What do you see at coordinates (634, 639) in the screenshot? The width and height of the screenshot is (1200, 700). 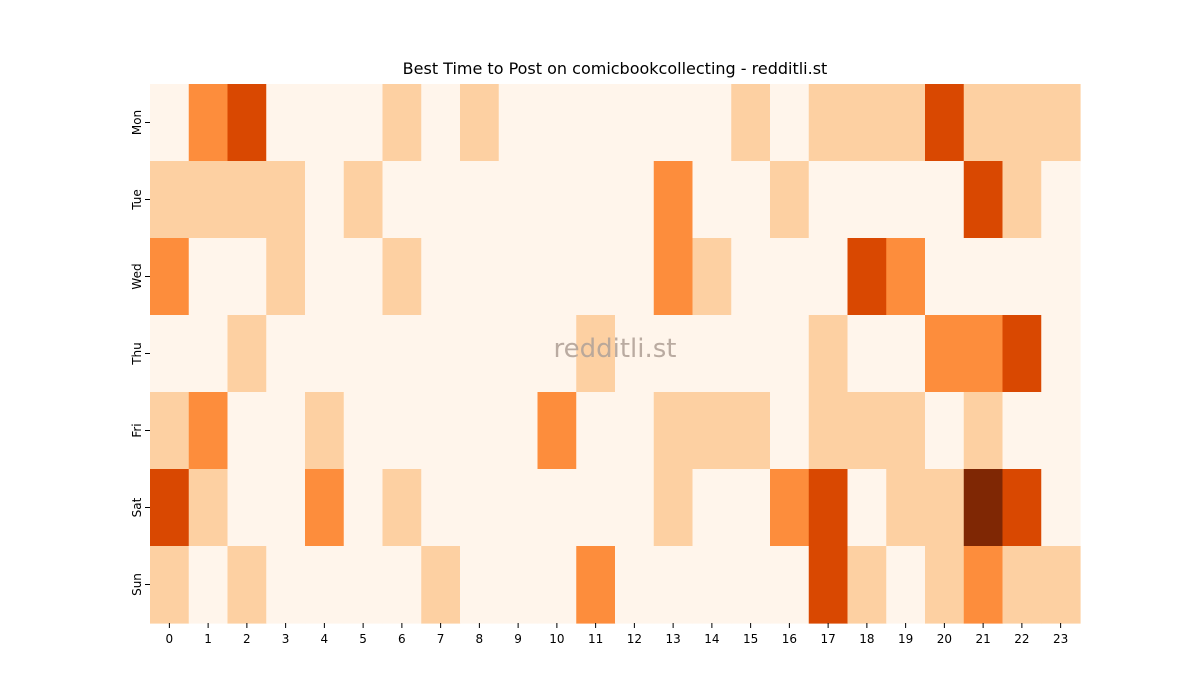 I see `x-tick-label: 12` at bounding box center [634, 639].